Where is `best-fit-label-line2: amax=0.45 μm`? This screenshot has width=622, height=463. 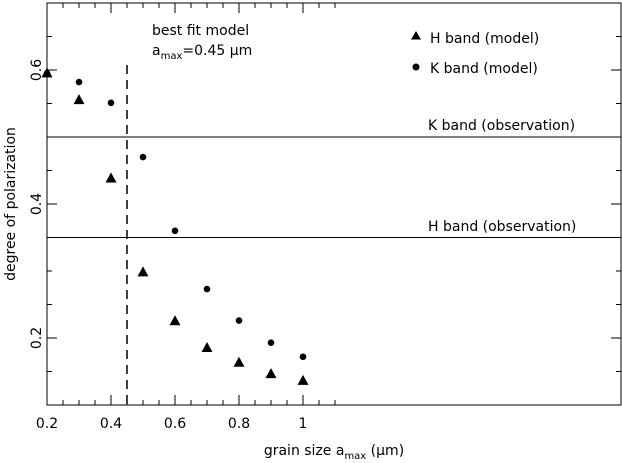
best-fit-label-line2: amax=0.45 μm is located at coordinates (202, 52).